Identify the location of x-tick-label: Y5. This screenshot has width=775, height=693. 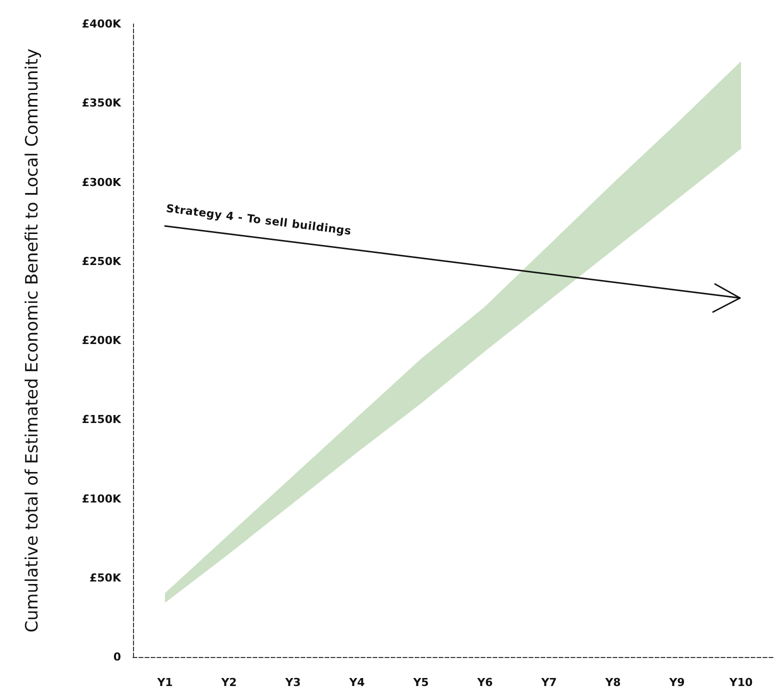
(420, 682).